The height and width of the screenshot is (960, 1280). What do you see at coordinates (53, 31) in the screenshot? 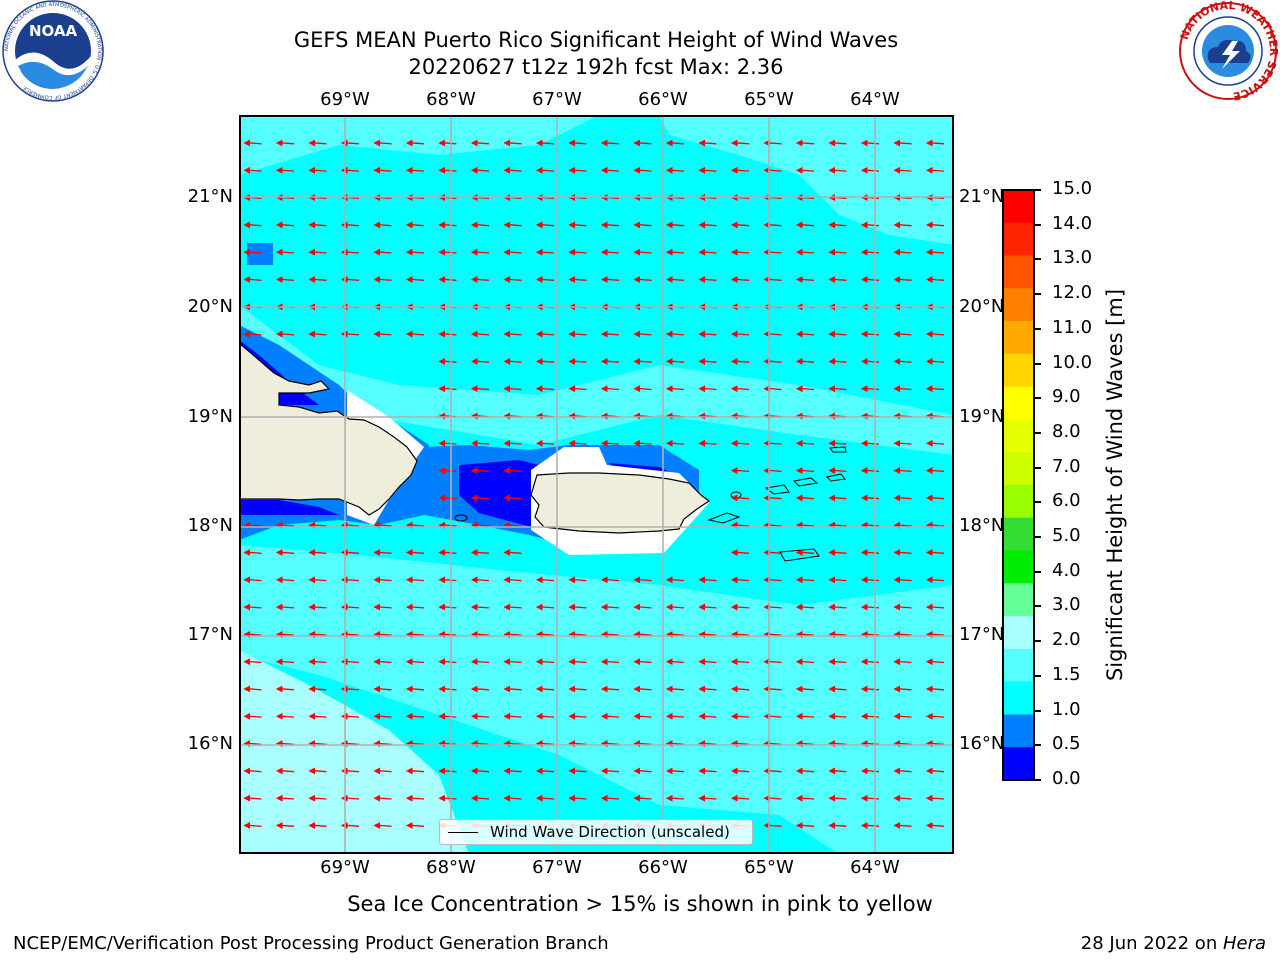
I see `noaa-logo-text: NOAA` at bounding box center [53, 31].